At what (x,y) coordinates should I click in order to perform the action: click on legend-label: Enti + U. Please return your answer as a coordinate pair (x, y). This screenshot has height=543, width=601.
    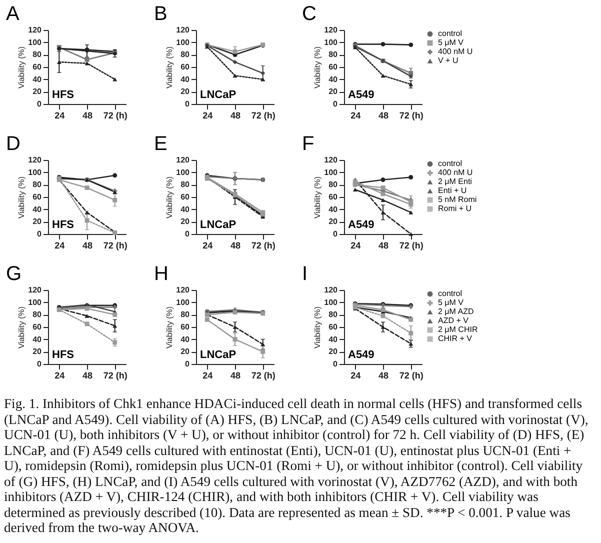
    Looking at the image, I should click on (452, 190).